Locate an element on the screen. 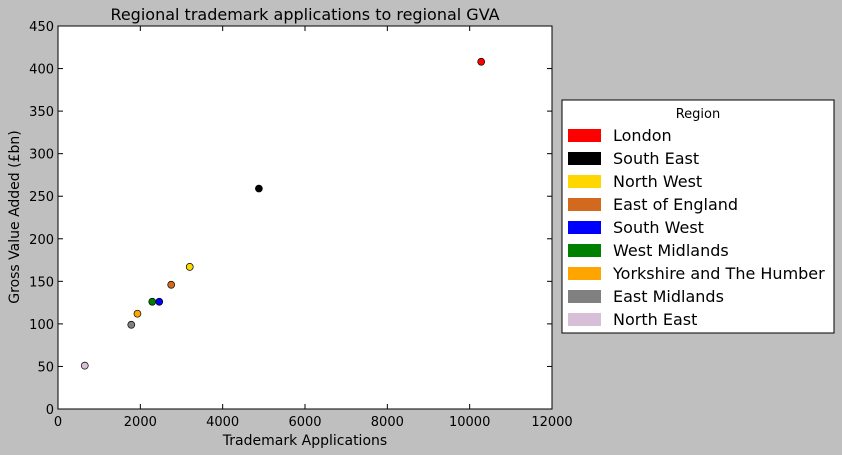  legend-label: Yorkshire and The Humber is located at coordinates (718, 273).